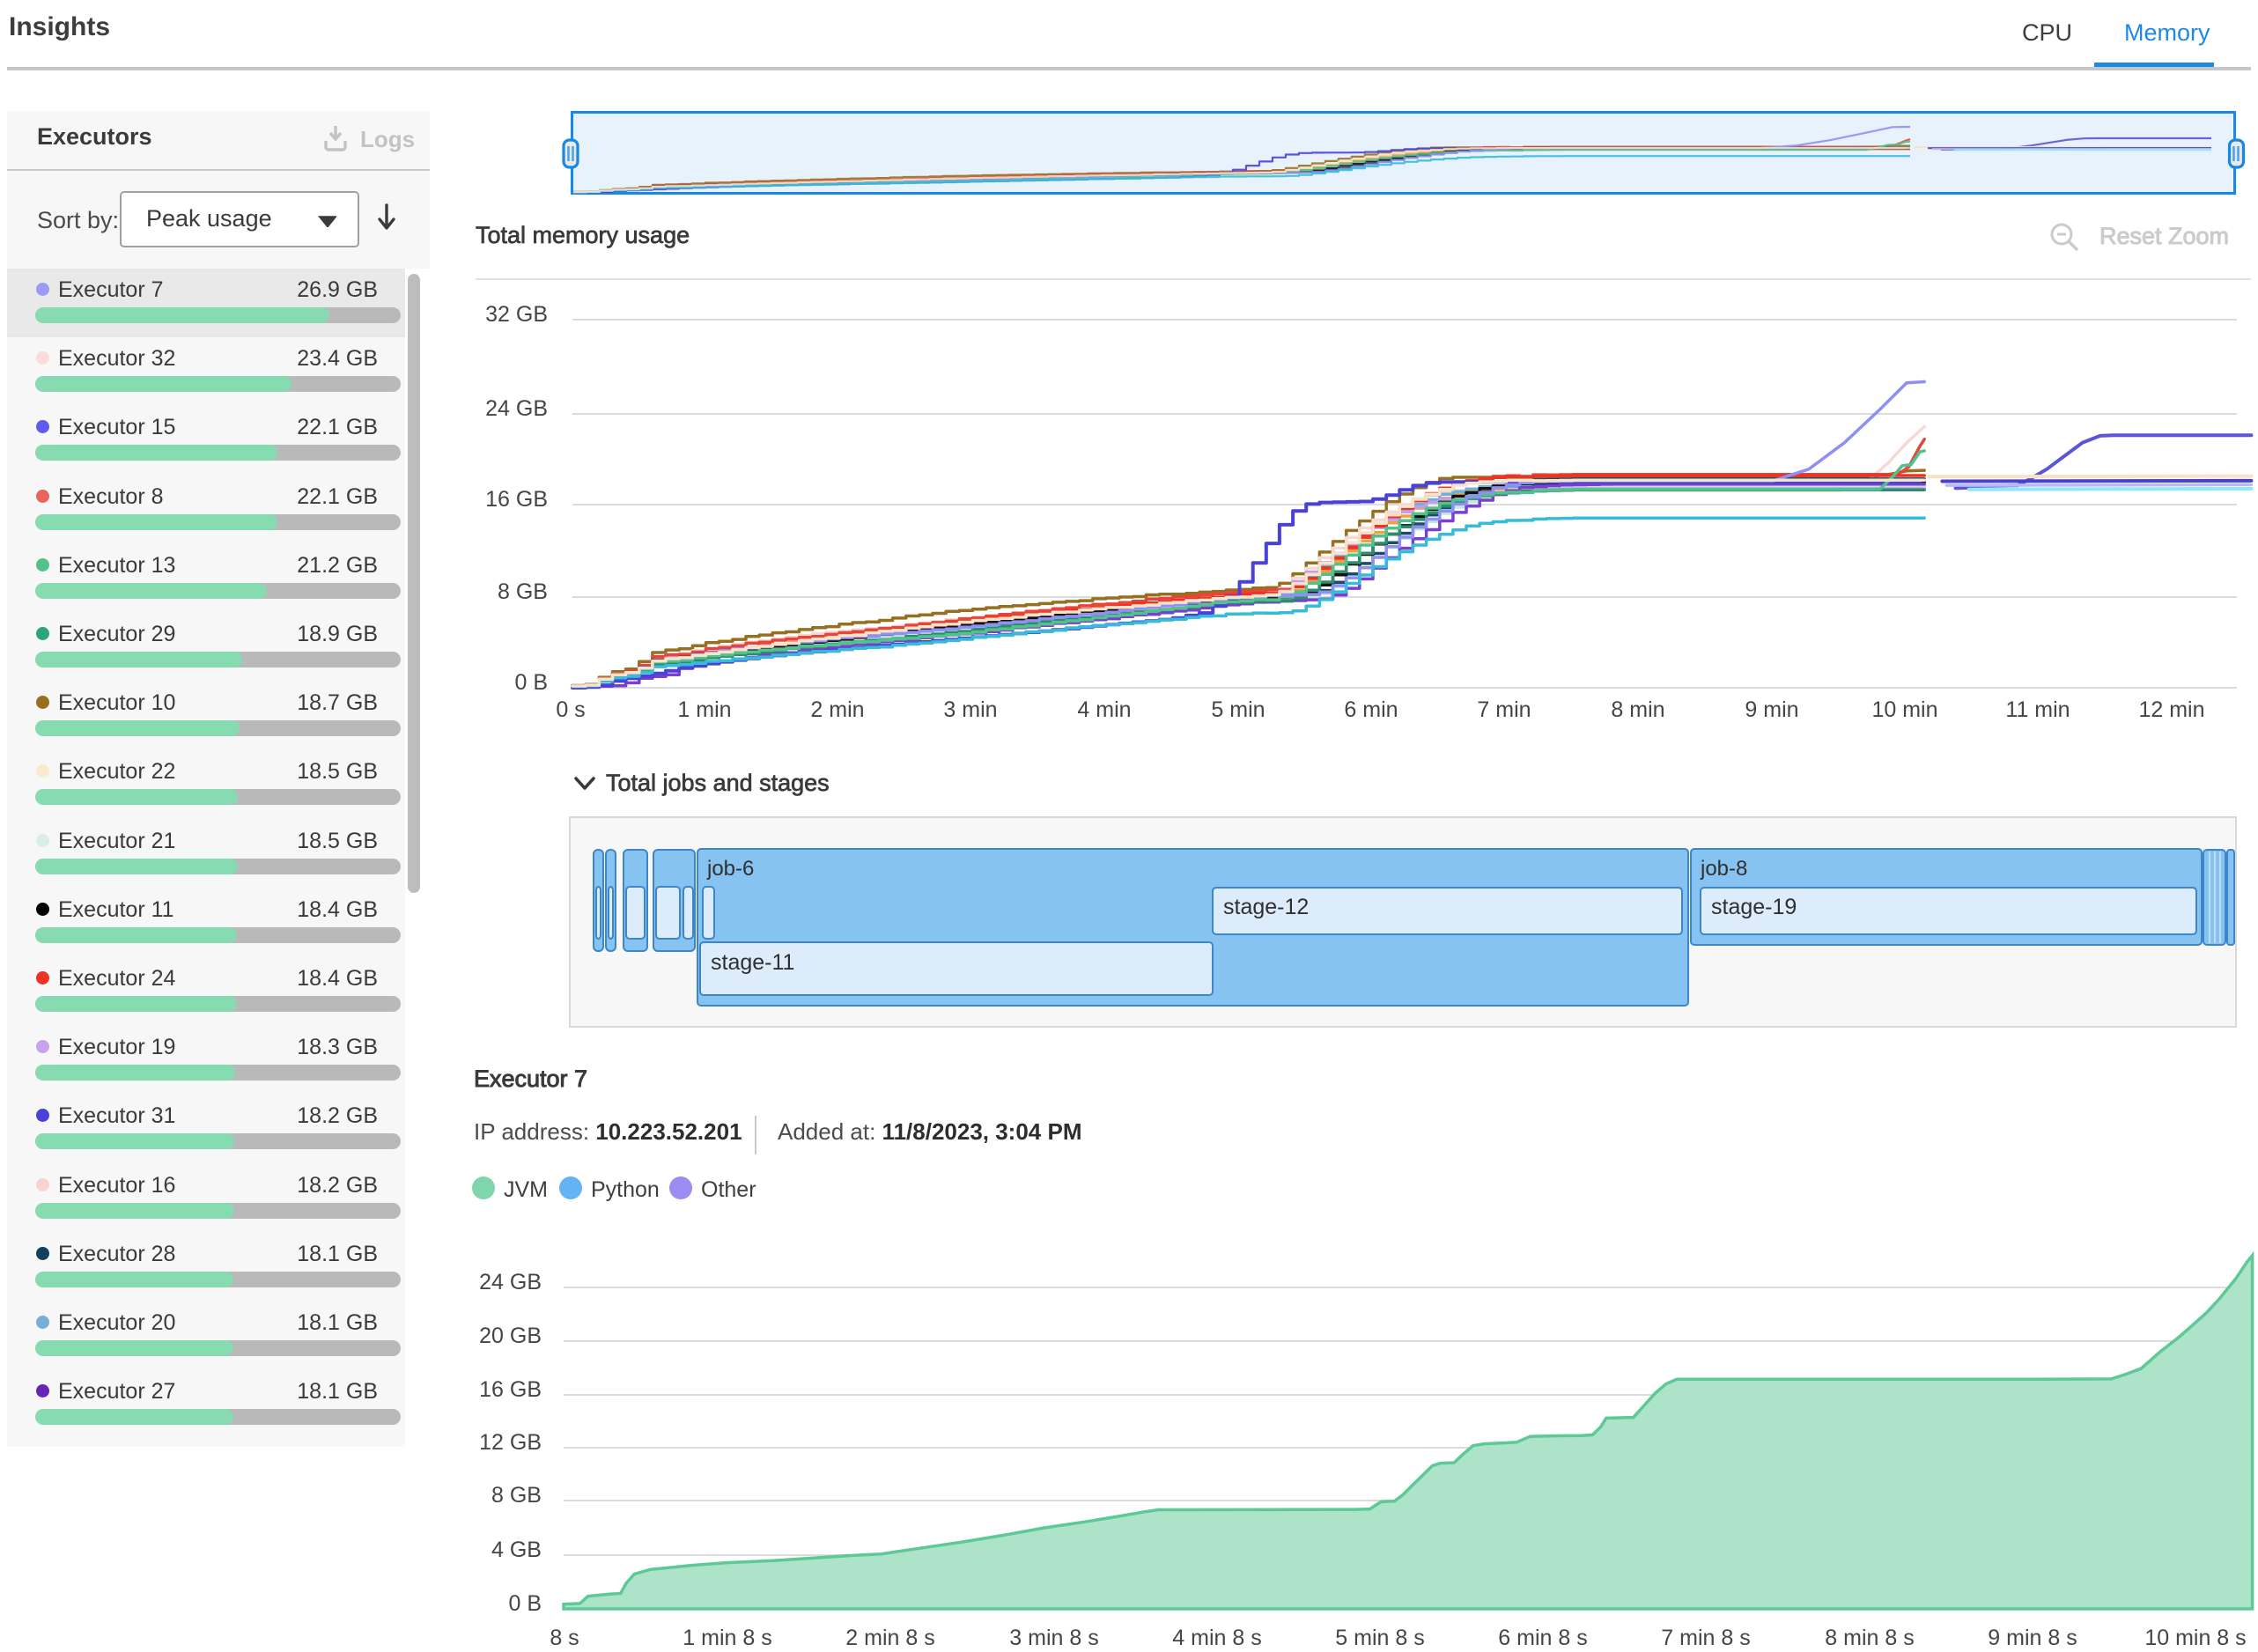 This screenshot has width=2258, height=1652. I want to click on svg-text: 2 min 8 s, so click(889, 1638).